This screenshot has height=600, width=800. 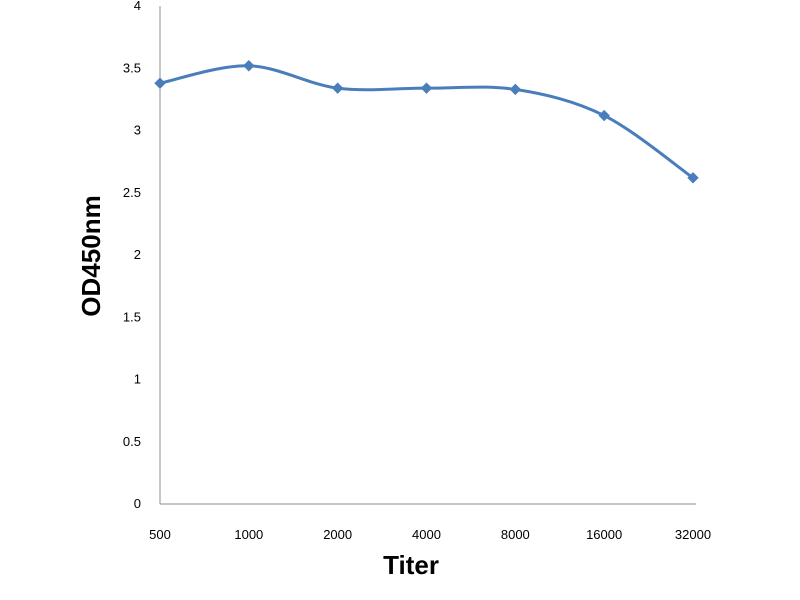 I want to click on series-layer, so click(x=426, y=122).